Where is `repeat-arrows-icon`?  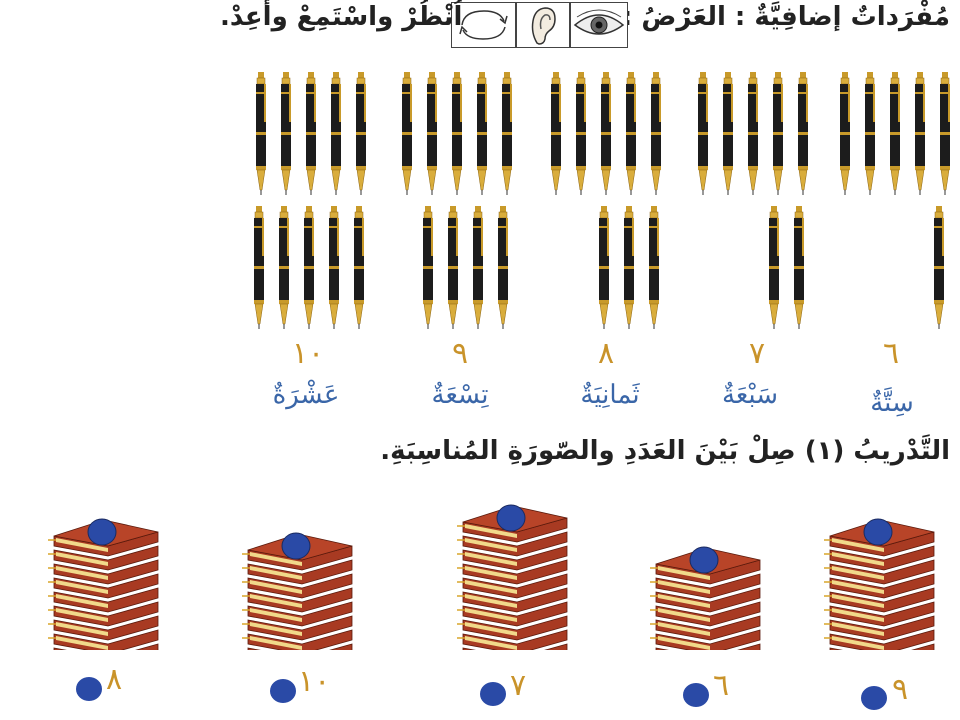
repeat-arrows-icon is located at coordinates (483, 25).